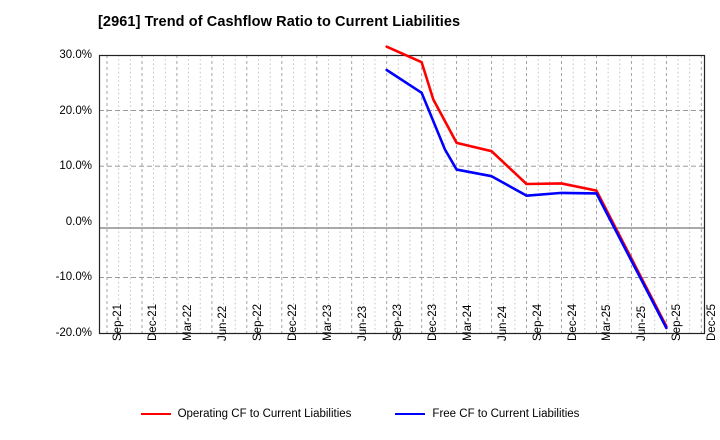 Image resolution: width=720 pixels, height=440 pixels. Describe the element at coordinates (118, 322) in the screenshot. I see `x-axis-tick-label: Sep-21` at that location.